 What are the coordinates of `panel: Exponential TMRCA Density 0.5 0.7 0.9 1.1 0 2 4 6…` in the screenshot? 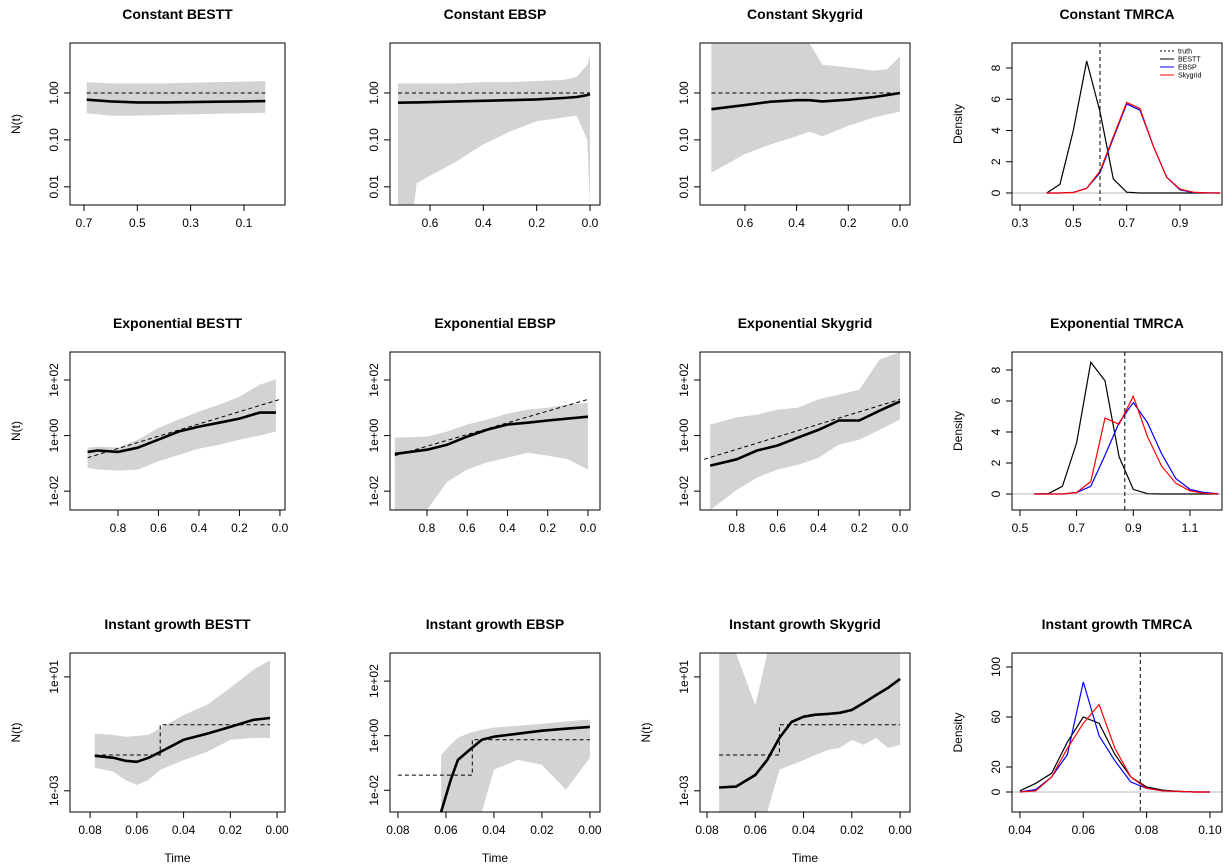 It's located at (1087, 425).